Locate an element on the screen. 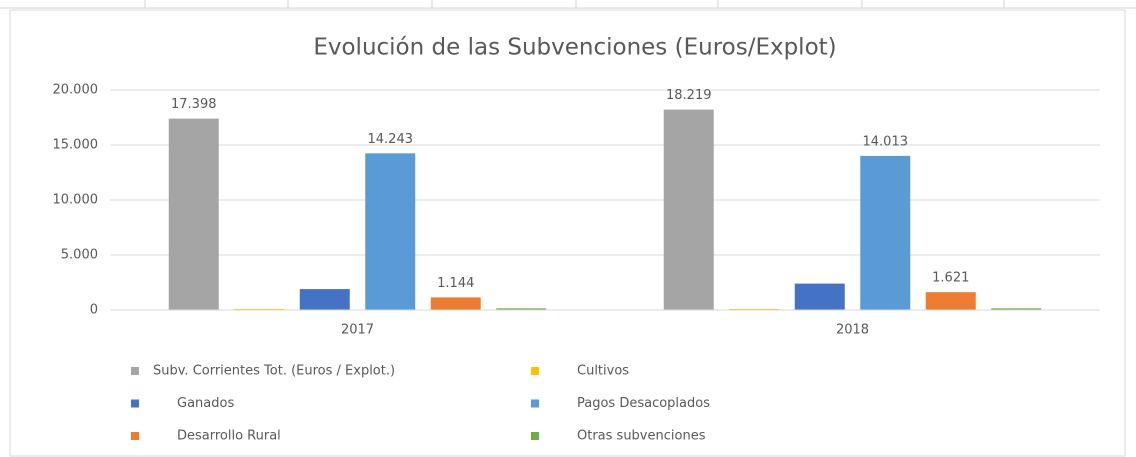 The image size is (1136, 457). y-tick-label: 0 is located at coordinates (94, 310).